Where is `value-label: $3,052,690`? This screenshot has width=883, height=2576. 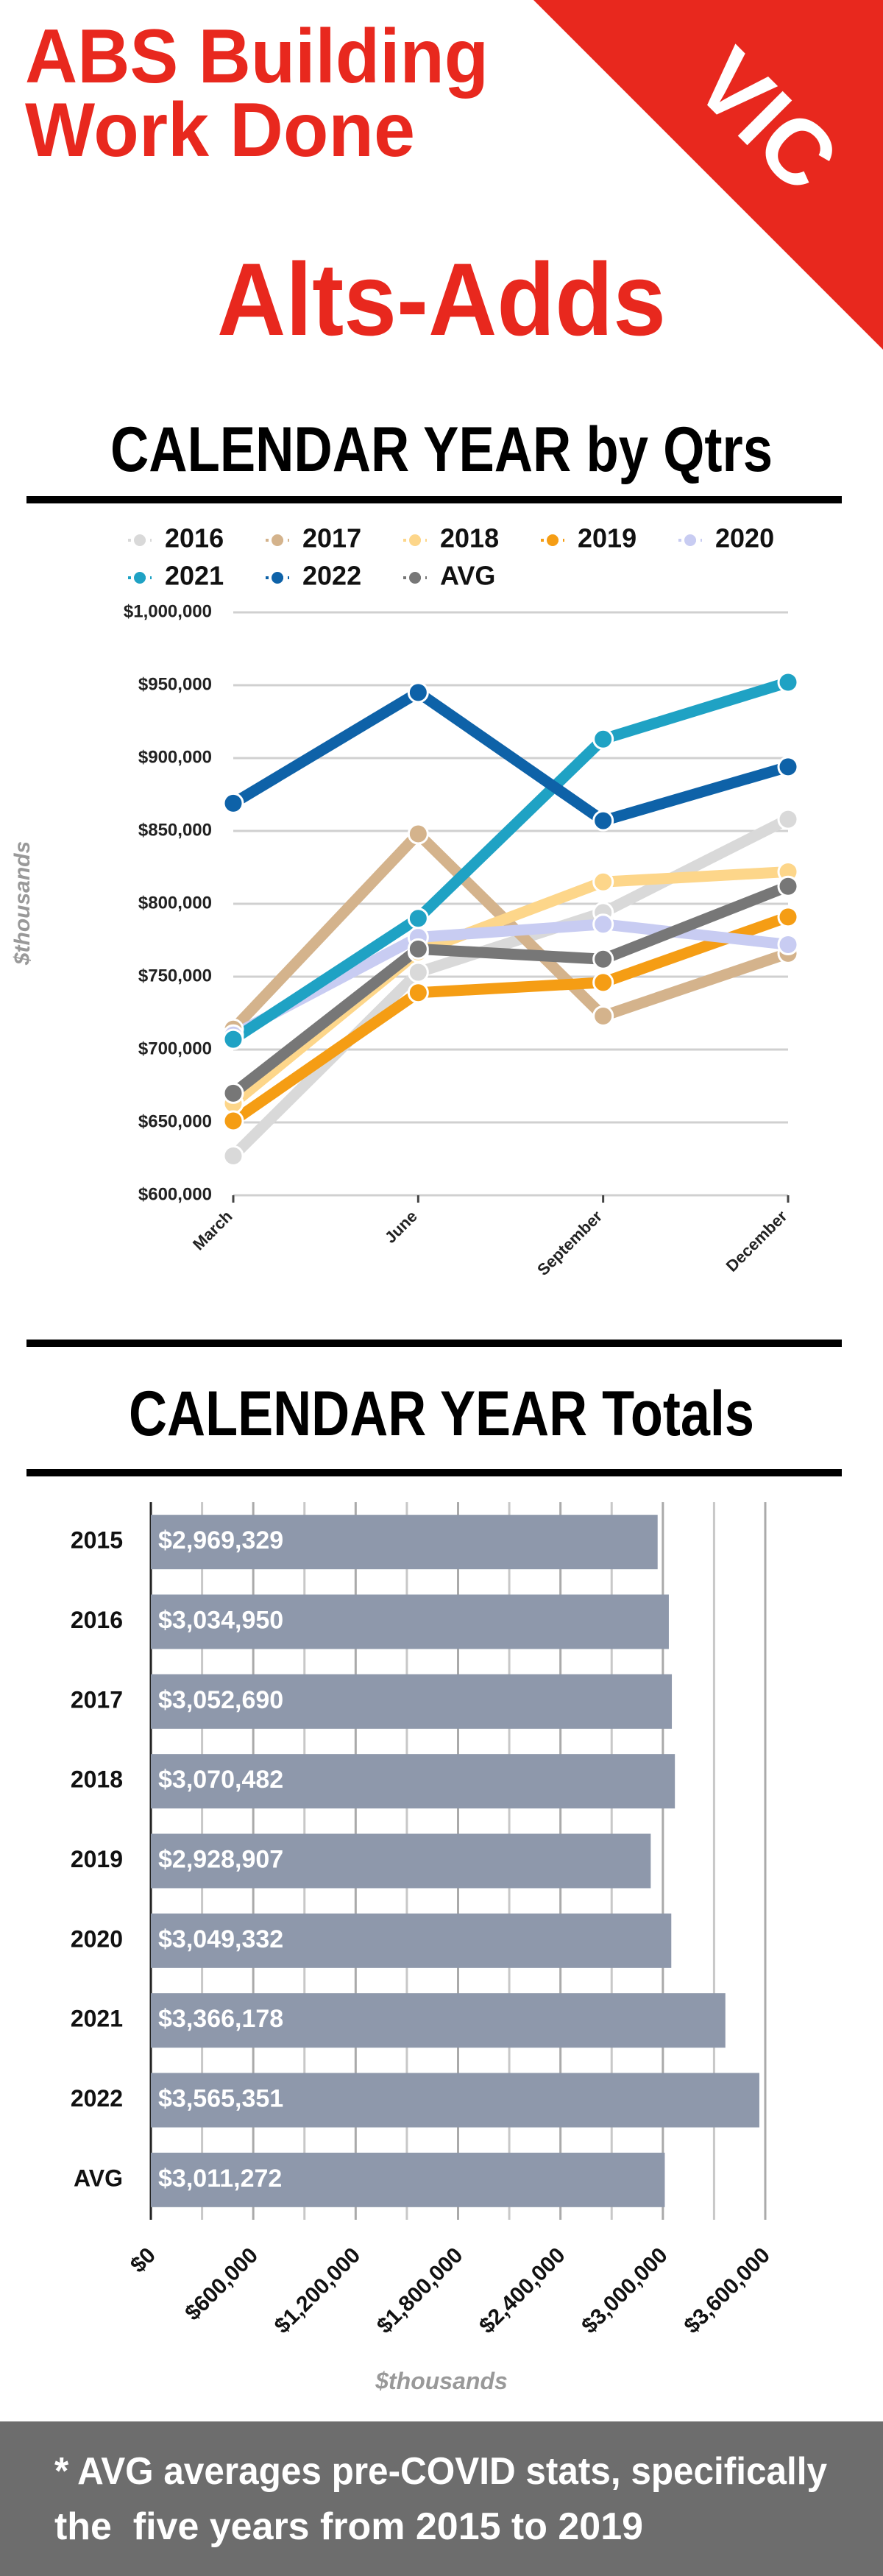 value-label: $3,052,690 is located at coordinates (221, 1700).